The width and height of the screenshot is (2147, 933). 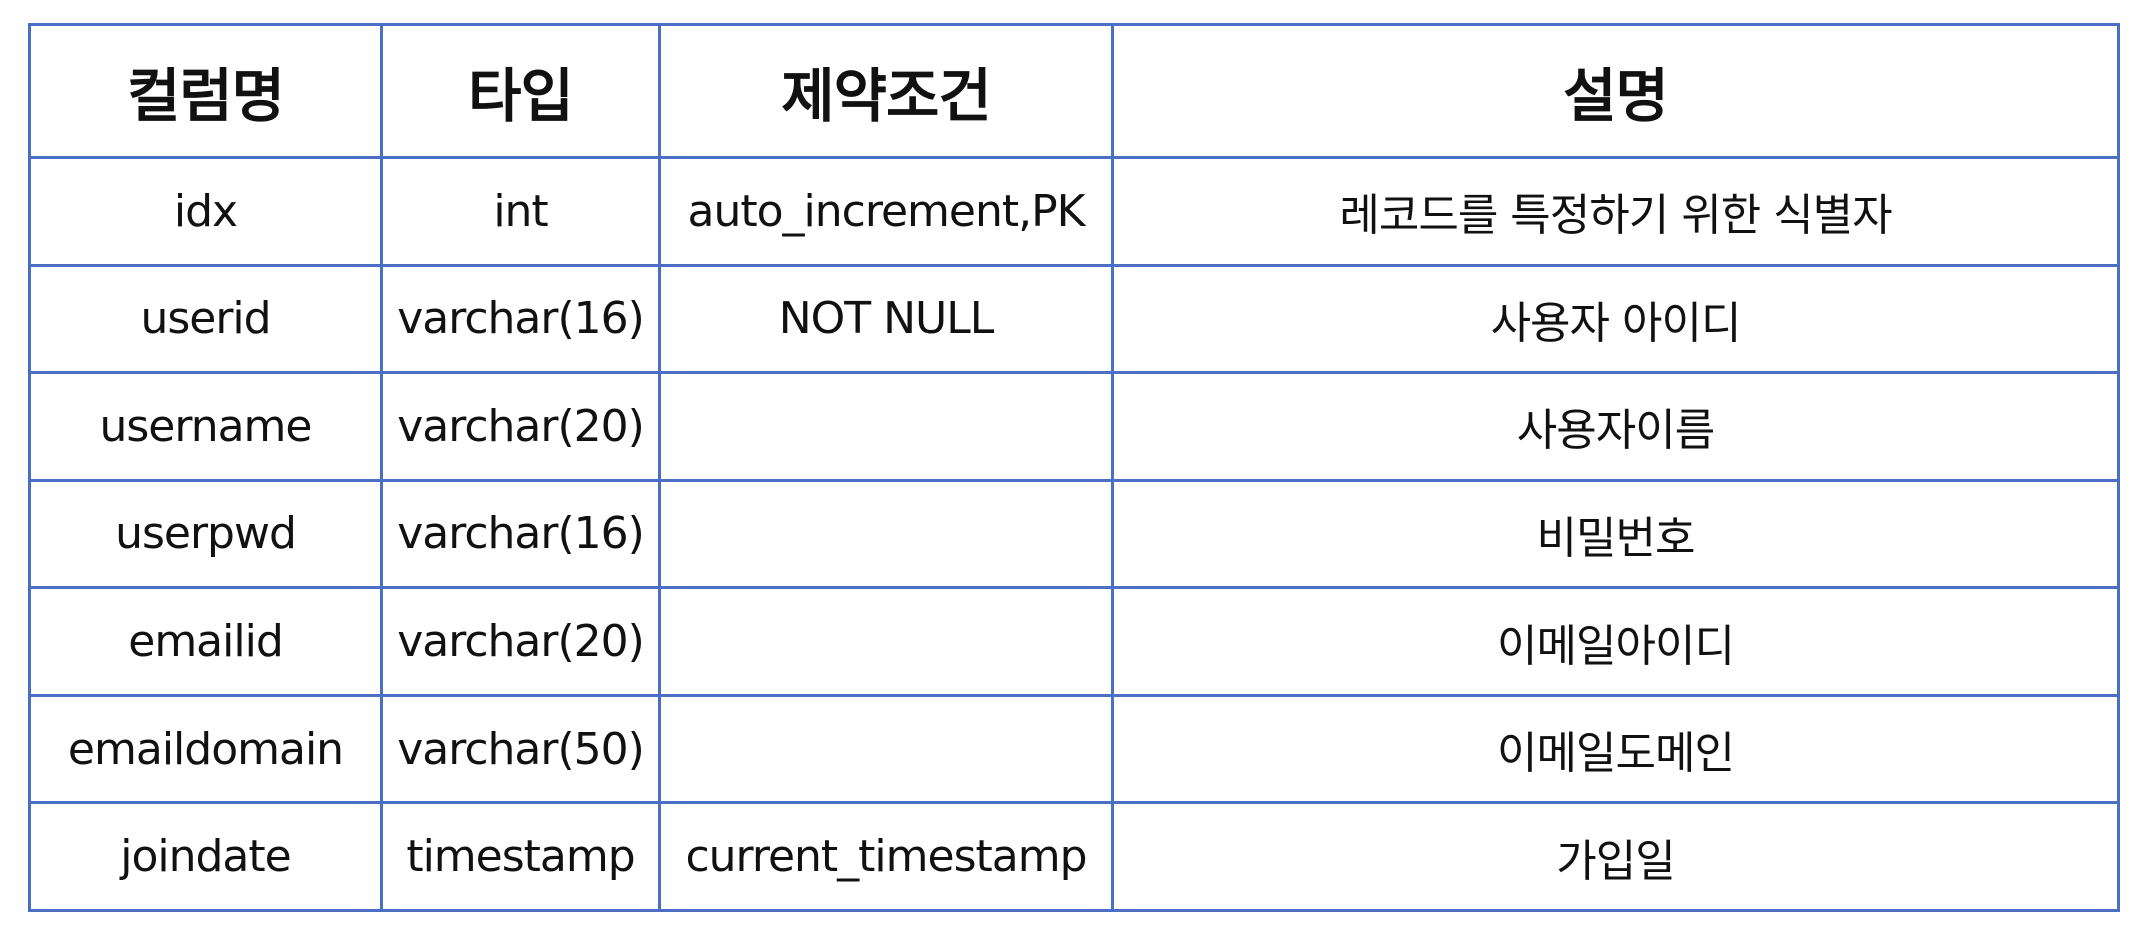 I want to click on cell-column-name: joindate, so click(x=205, y=856).